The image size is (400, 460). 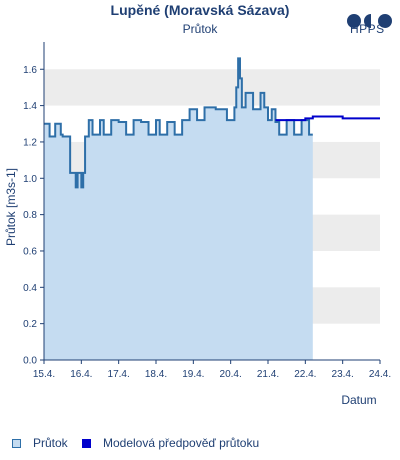 I want to click on y-tick-label: 0.4, so click(x=30, y=288).